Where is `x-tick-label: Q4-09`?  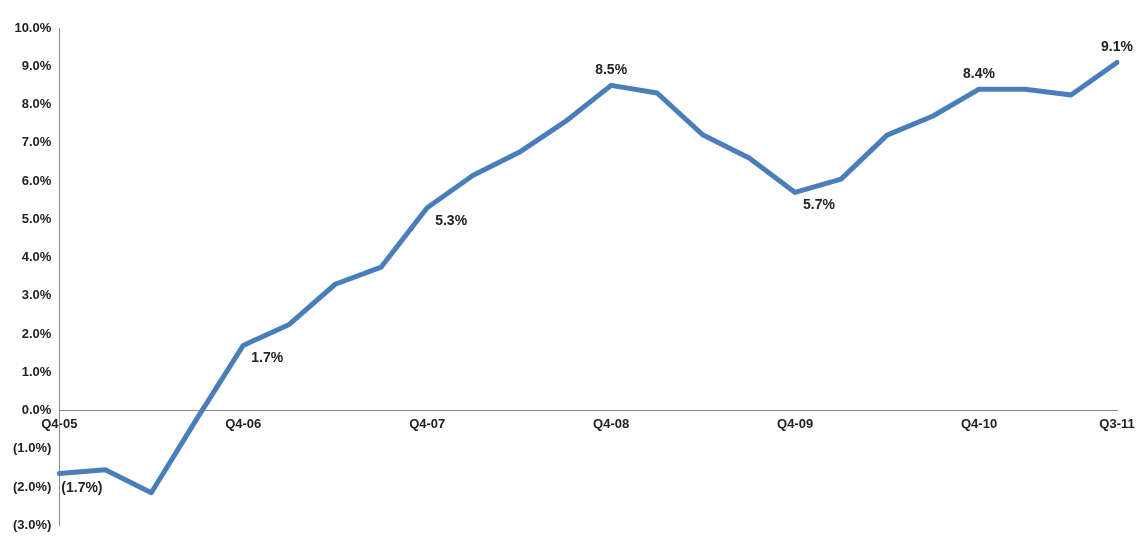
x-tick-label: Q4-09 is located at coordinates (795, 423).